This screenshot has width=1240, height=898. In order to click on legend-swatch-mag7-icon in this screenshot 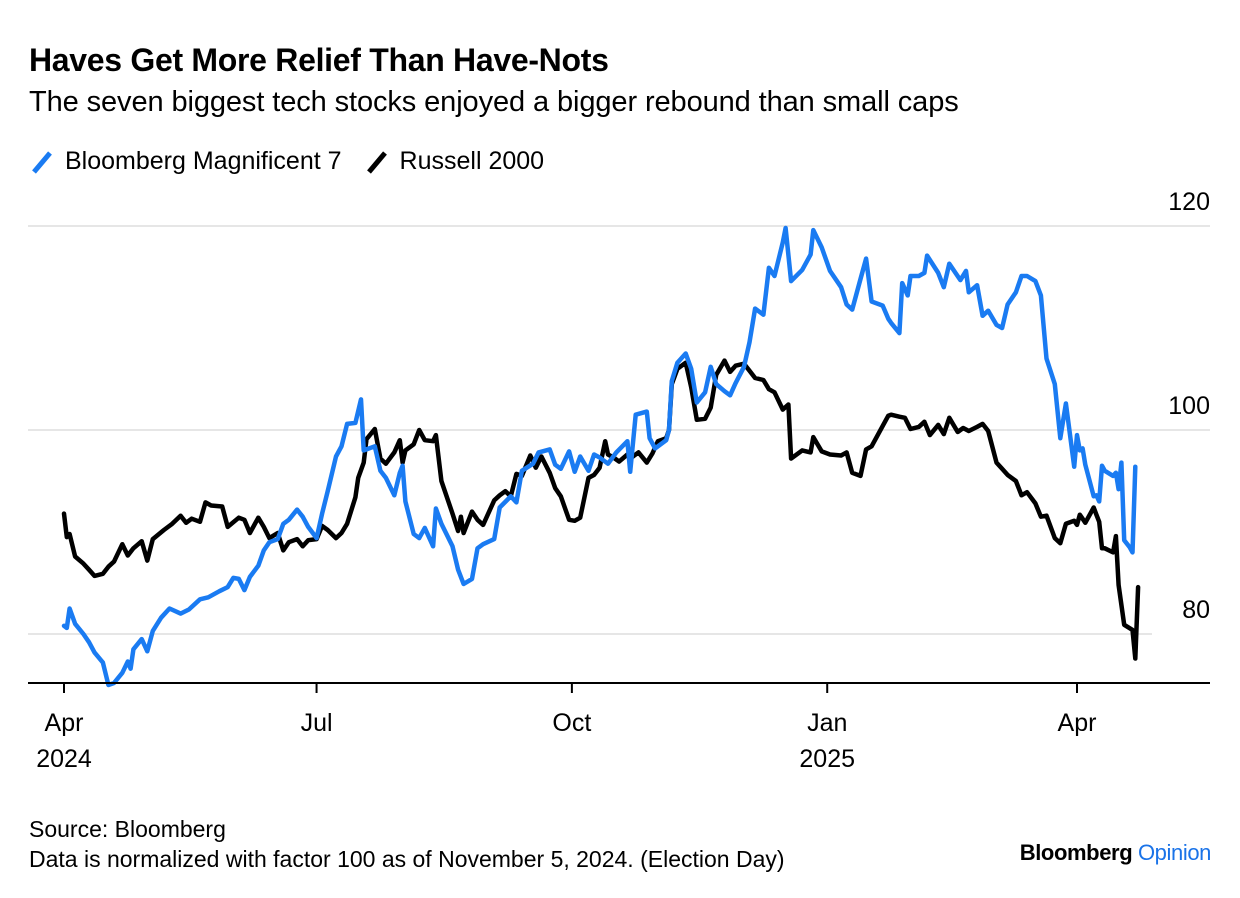, I will do `click(42, 162)`.